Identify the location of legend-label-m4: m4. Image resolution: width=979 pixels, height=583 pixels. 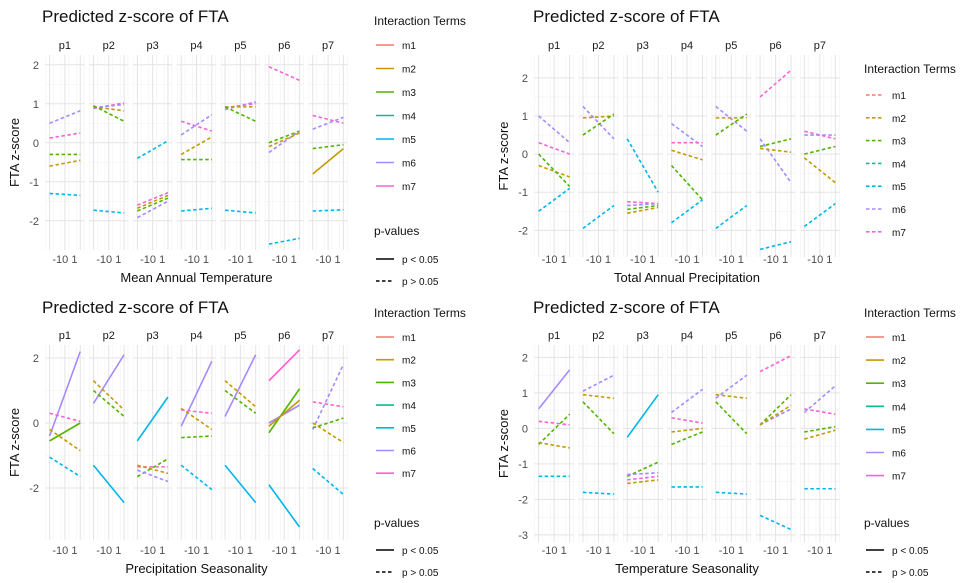
(409, 406).